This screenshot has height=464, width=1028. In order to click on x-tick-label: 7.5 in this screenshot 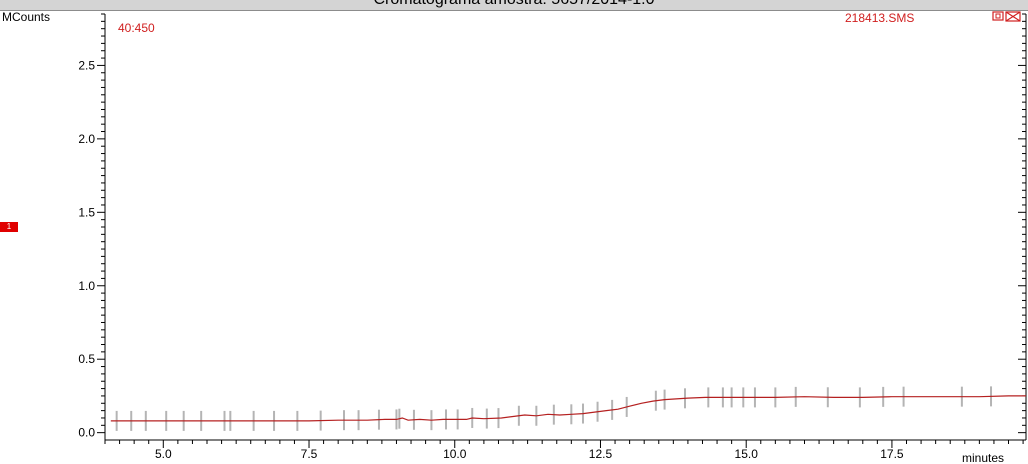, I will do `click(309, 454)`.